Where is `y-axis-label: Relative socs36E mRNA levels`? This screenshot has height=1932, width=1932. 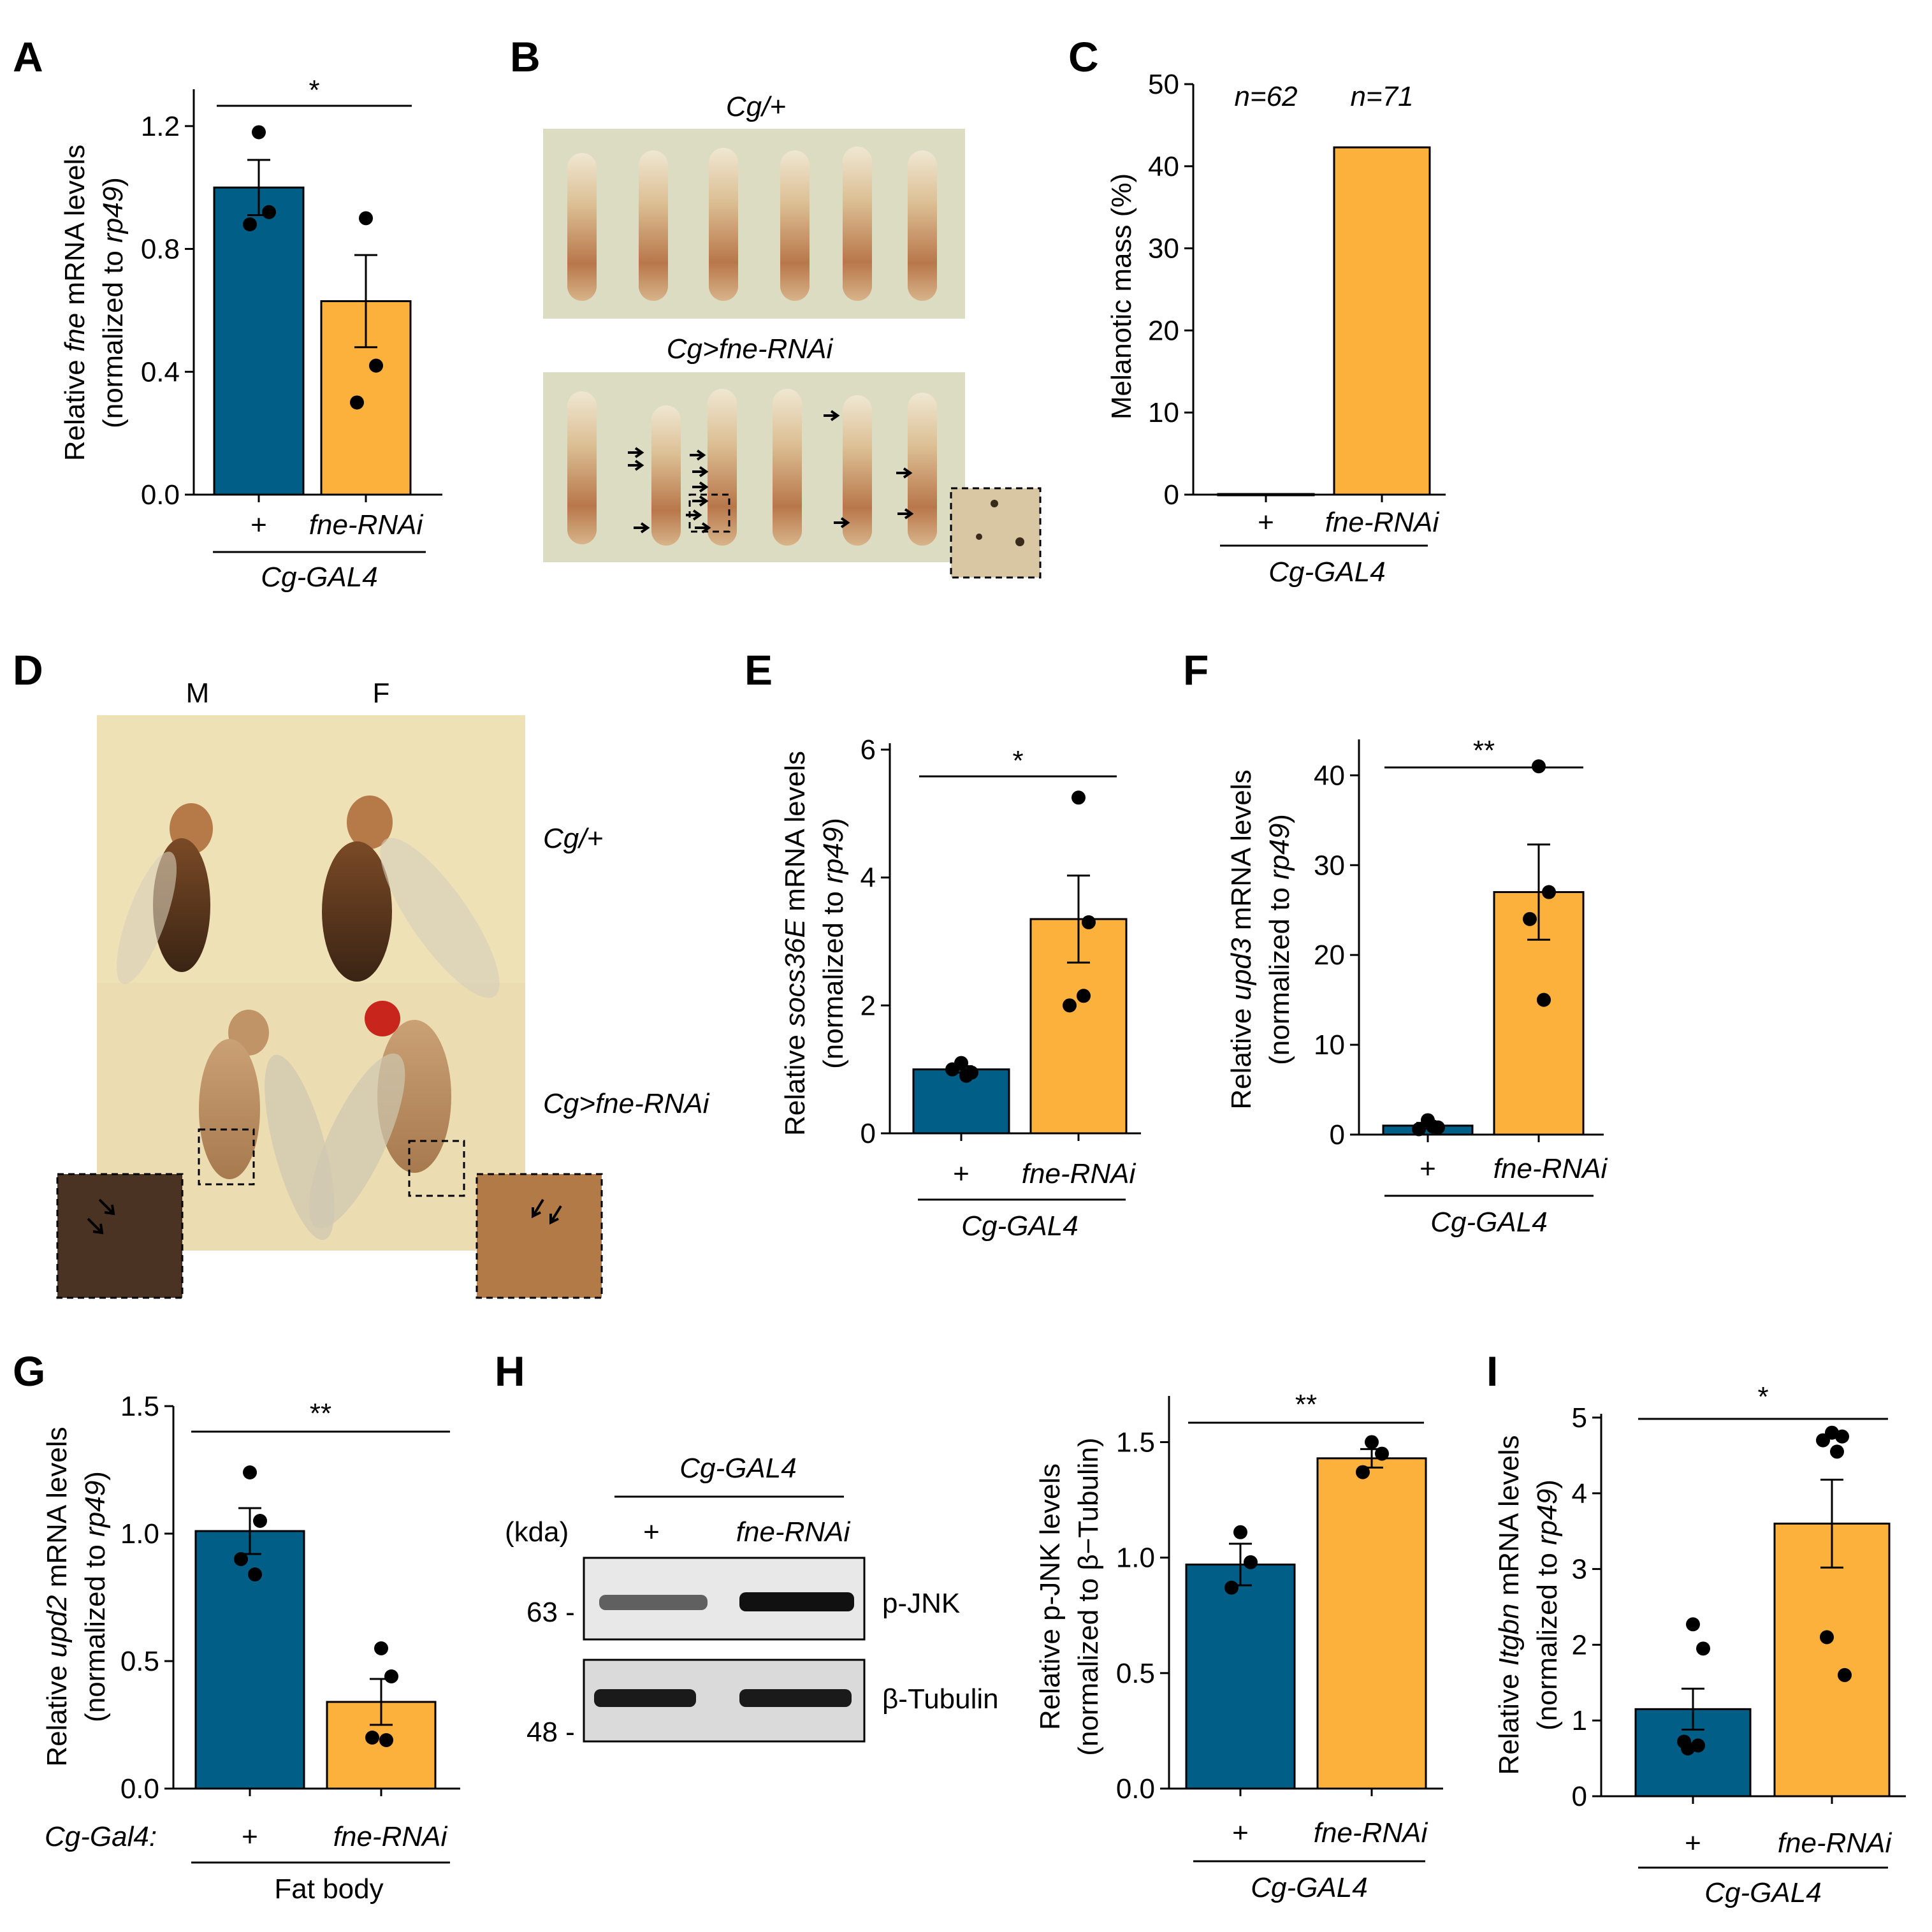 y-axis-label: Relative socs36E mRNA levels is located at coordinates (795, 943).